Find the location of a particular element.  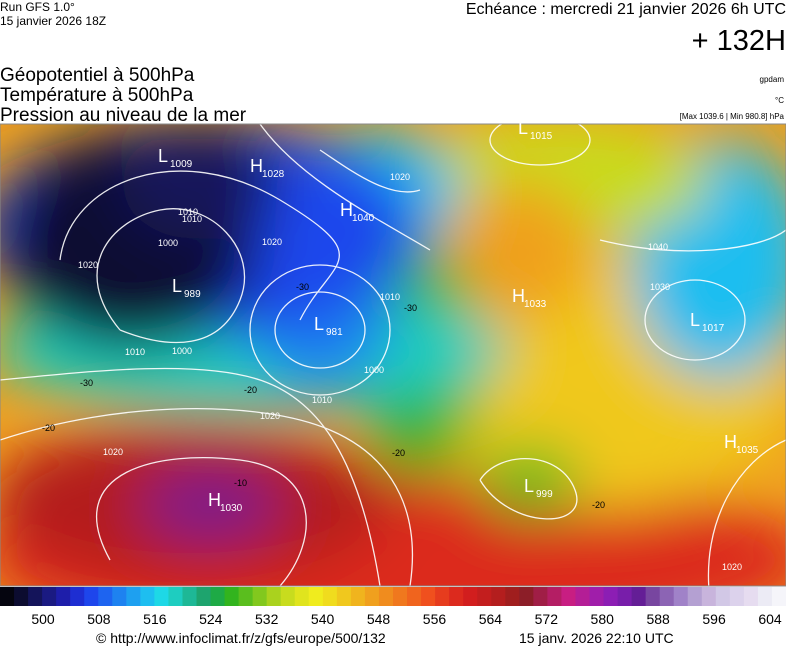

legend-tick: 548 is located at coordinates (379, 619).